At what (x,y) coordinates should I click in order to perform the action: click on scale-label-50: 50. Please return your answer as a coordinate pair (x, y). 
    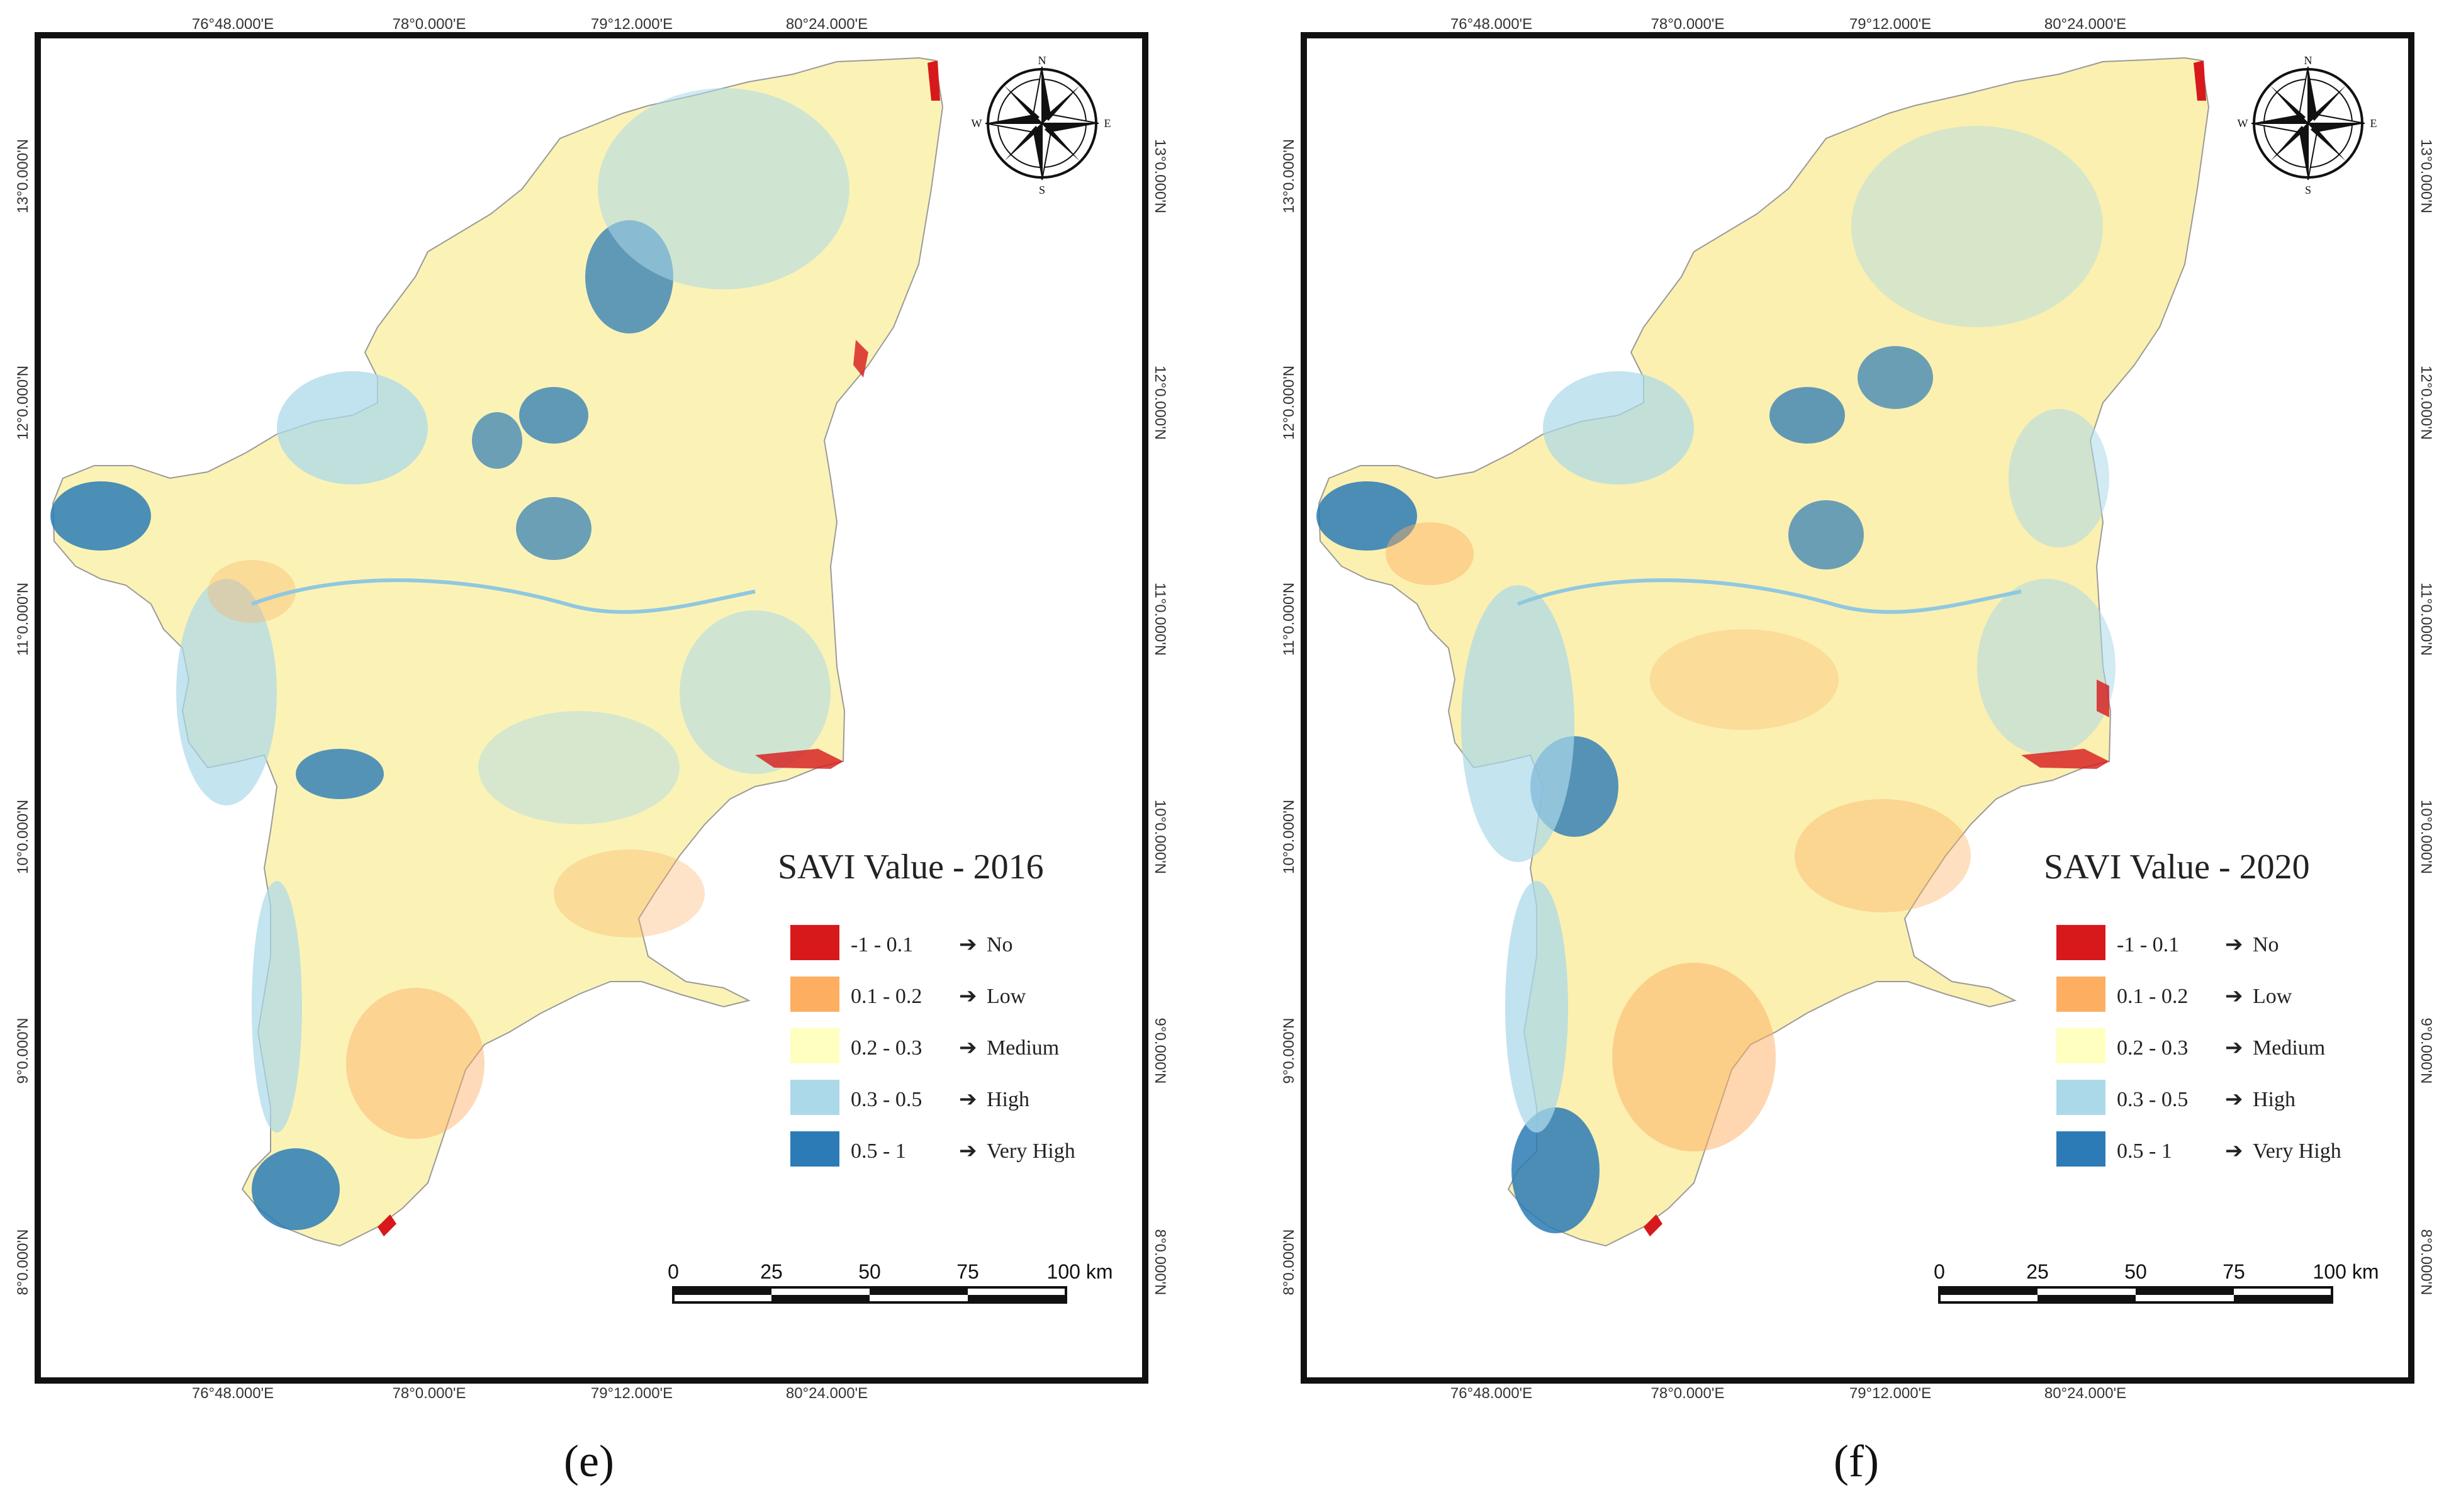
    Looking at the image, I should click on (869, 1271).